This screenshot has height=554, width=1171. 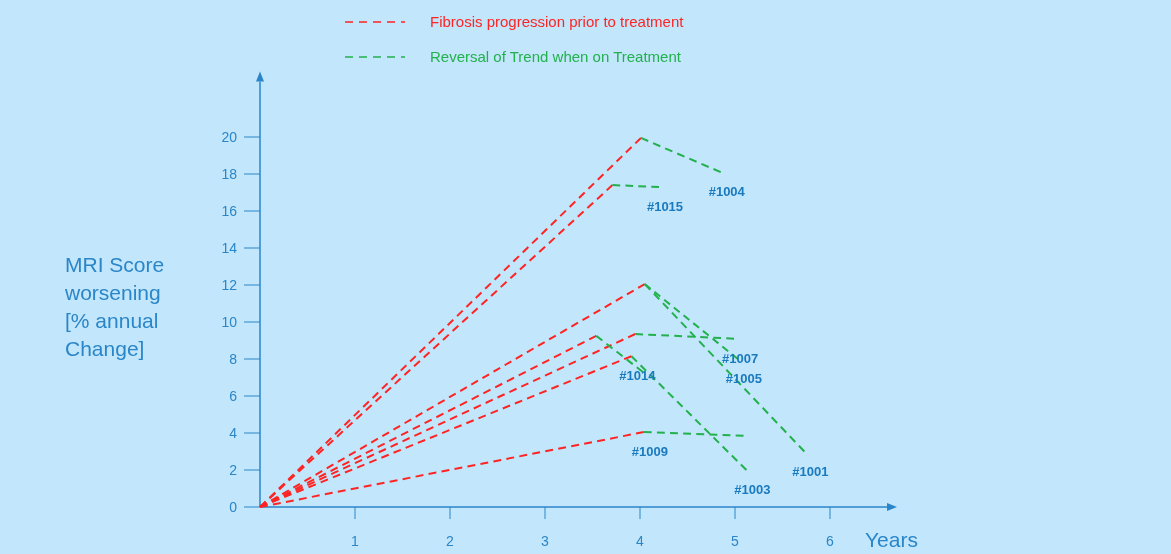 What do you see at coordinates (229, 285) in the screenshot?
I see `y-tick-label: 12` at bounding box center [229, 285].